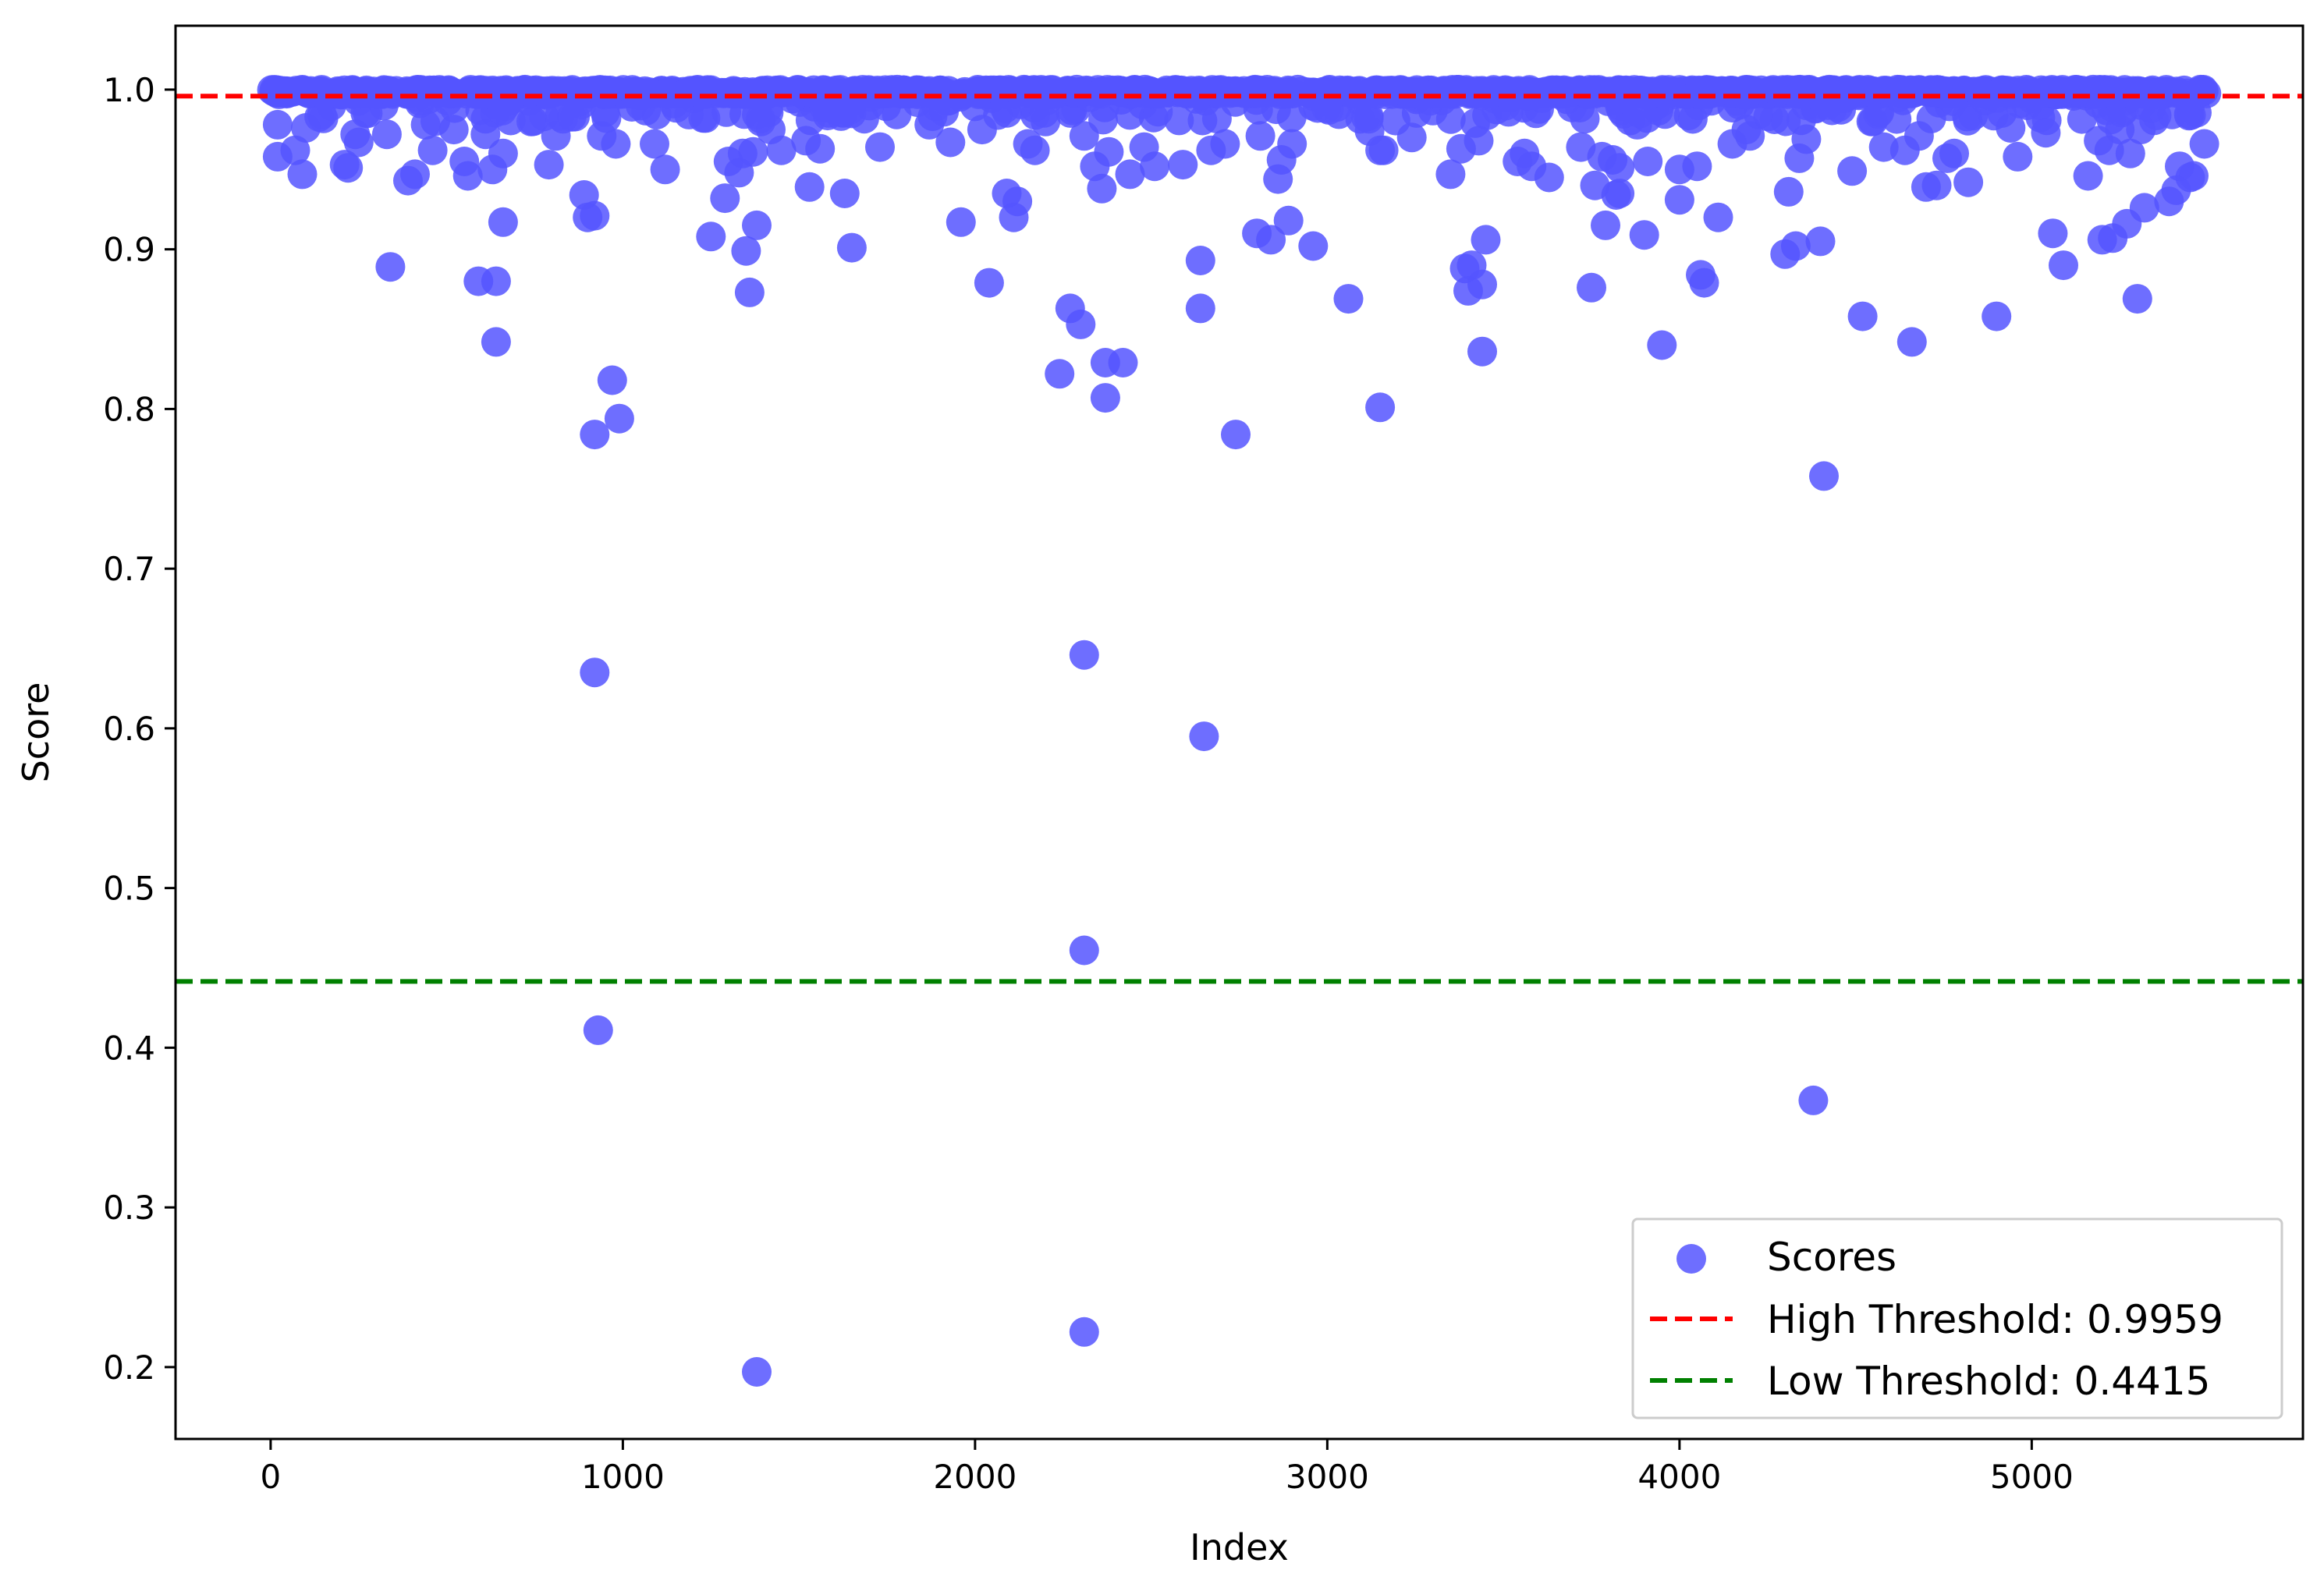 The height and width of the screenshot is (1577, 2324). What do you see at coordinates (129, 1367) in the screenshot?
I see `y-tick-label: 0.2` at bounding box center [129, 1367].